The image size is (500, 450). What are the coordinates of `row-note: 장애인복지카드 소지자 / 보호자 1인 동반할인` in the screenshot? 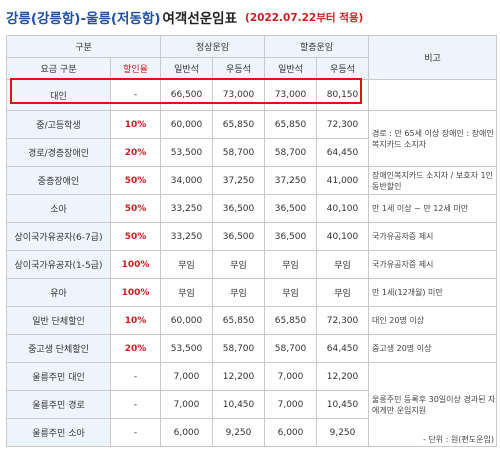 It's located at (432, 180).